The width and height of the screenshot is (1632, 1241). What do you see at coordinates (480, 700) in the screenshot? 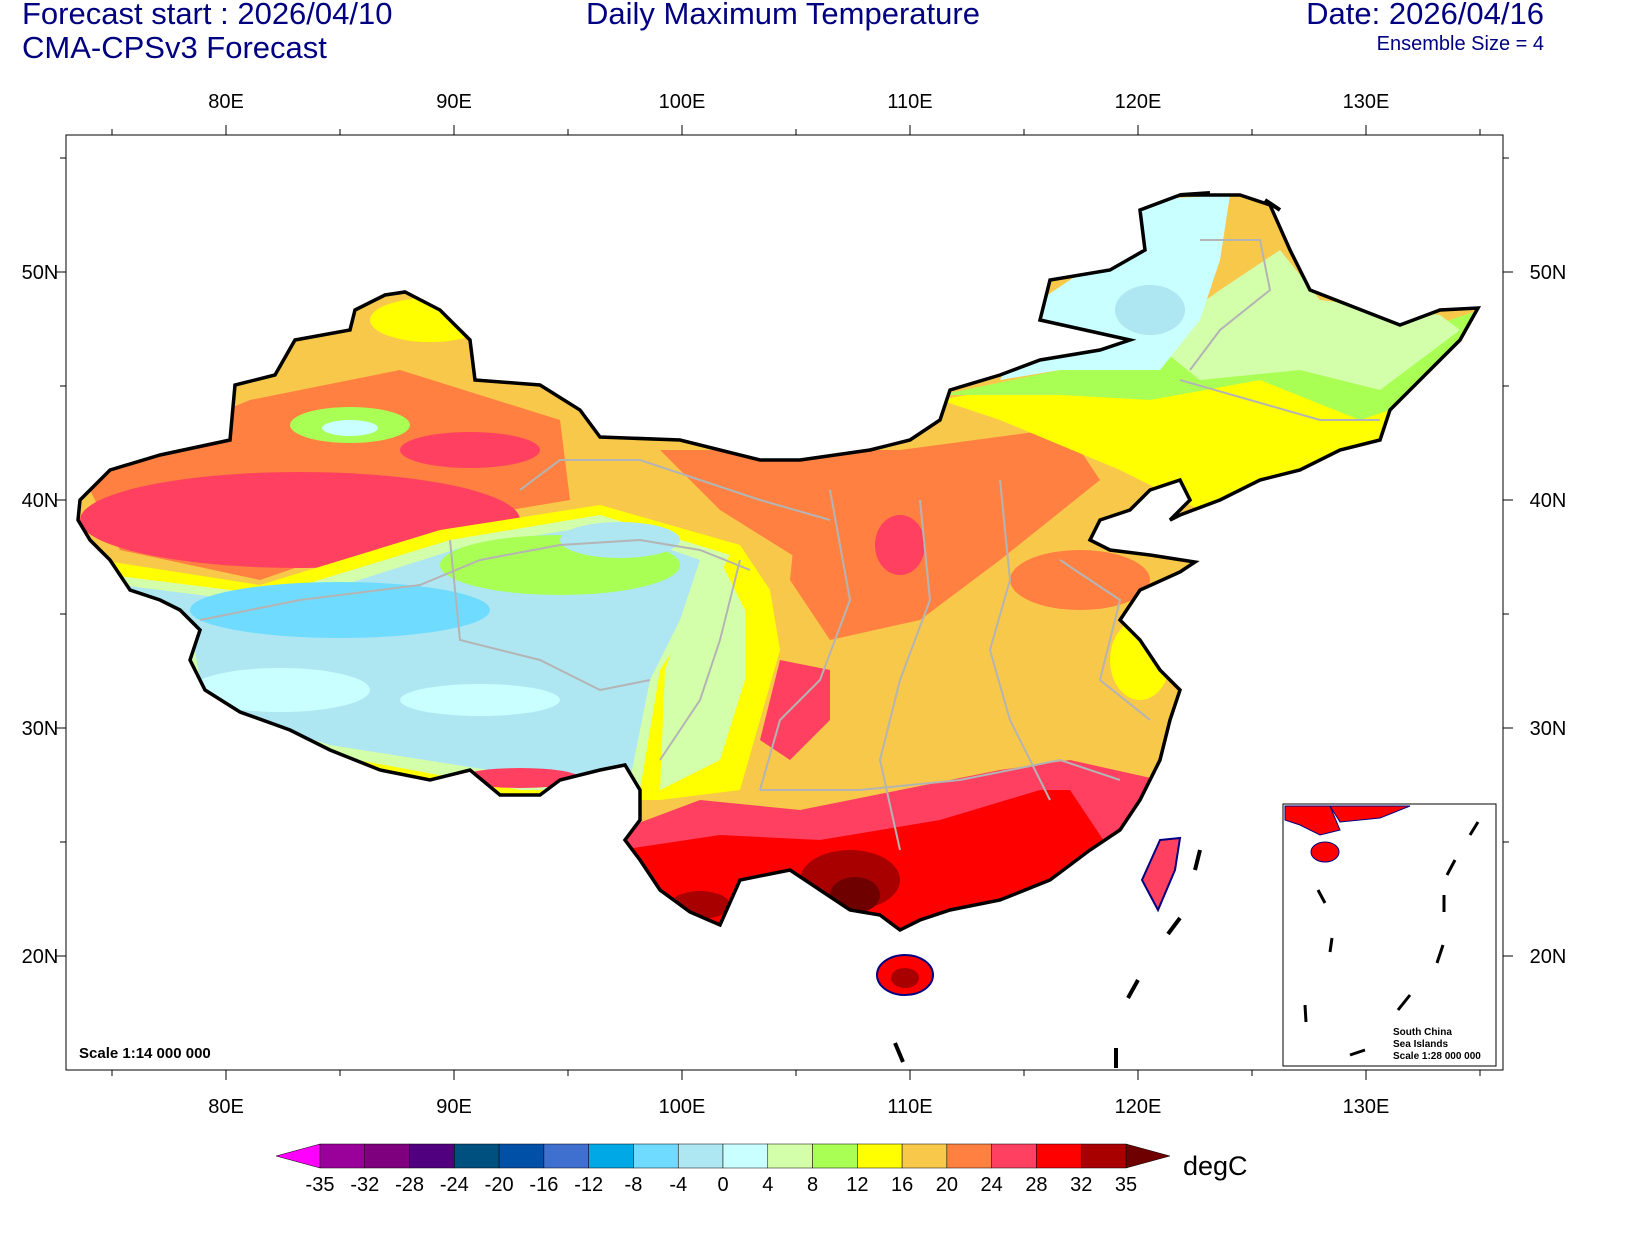
I see `field-tibet-pale` at bounding box center [480, 700].